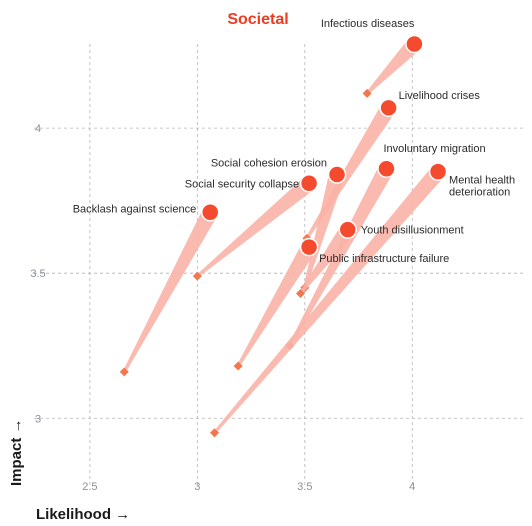  Describe the element at coordinates (482, 187) in the screenshot. I see `point-label: Mental health deterioration` at that location.